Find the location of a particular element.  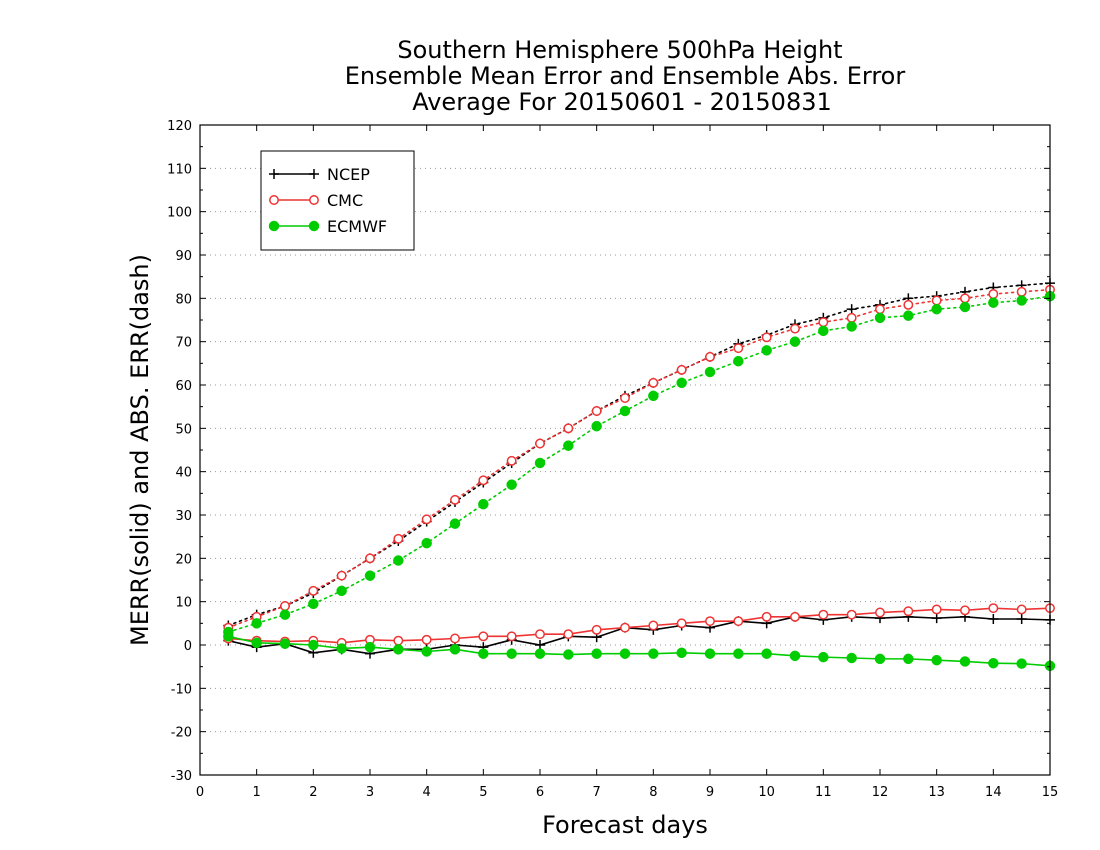

x-tick-label: 5 is located at coordinates (483, 792).